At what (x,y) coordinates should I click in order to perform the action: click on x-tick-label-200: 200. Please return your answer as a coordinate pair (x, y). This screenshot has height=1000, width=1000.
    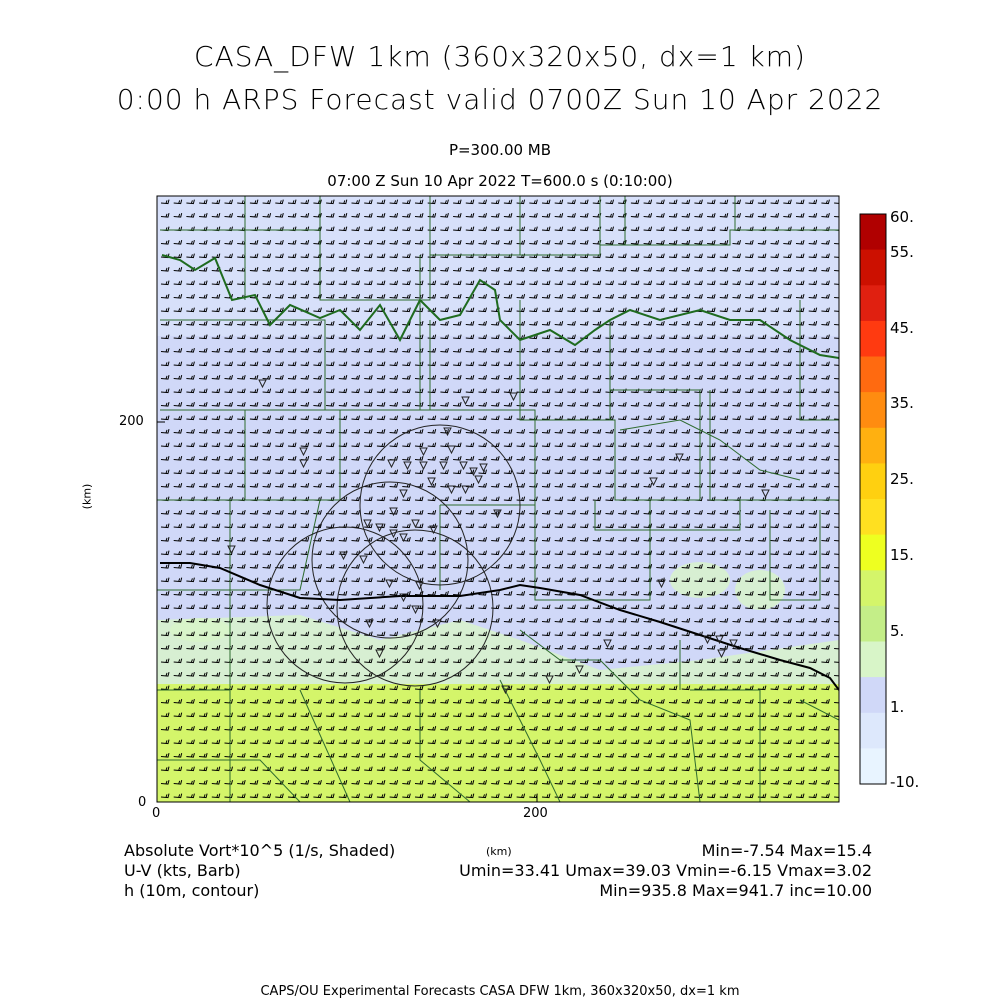
    Looking at the image, I should click on (535, 813).